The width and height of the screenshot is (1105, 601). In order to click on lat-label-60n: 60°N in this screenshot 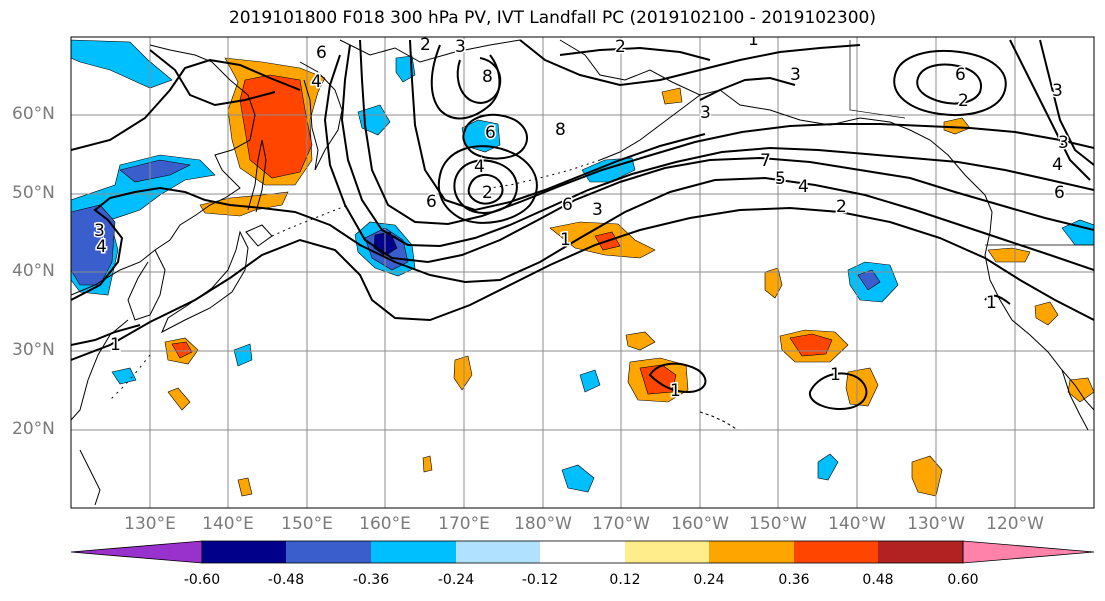, I will do `click(33, 114)`.